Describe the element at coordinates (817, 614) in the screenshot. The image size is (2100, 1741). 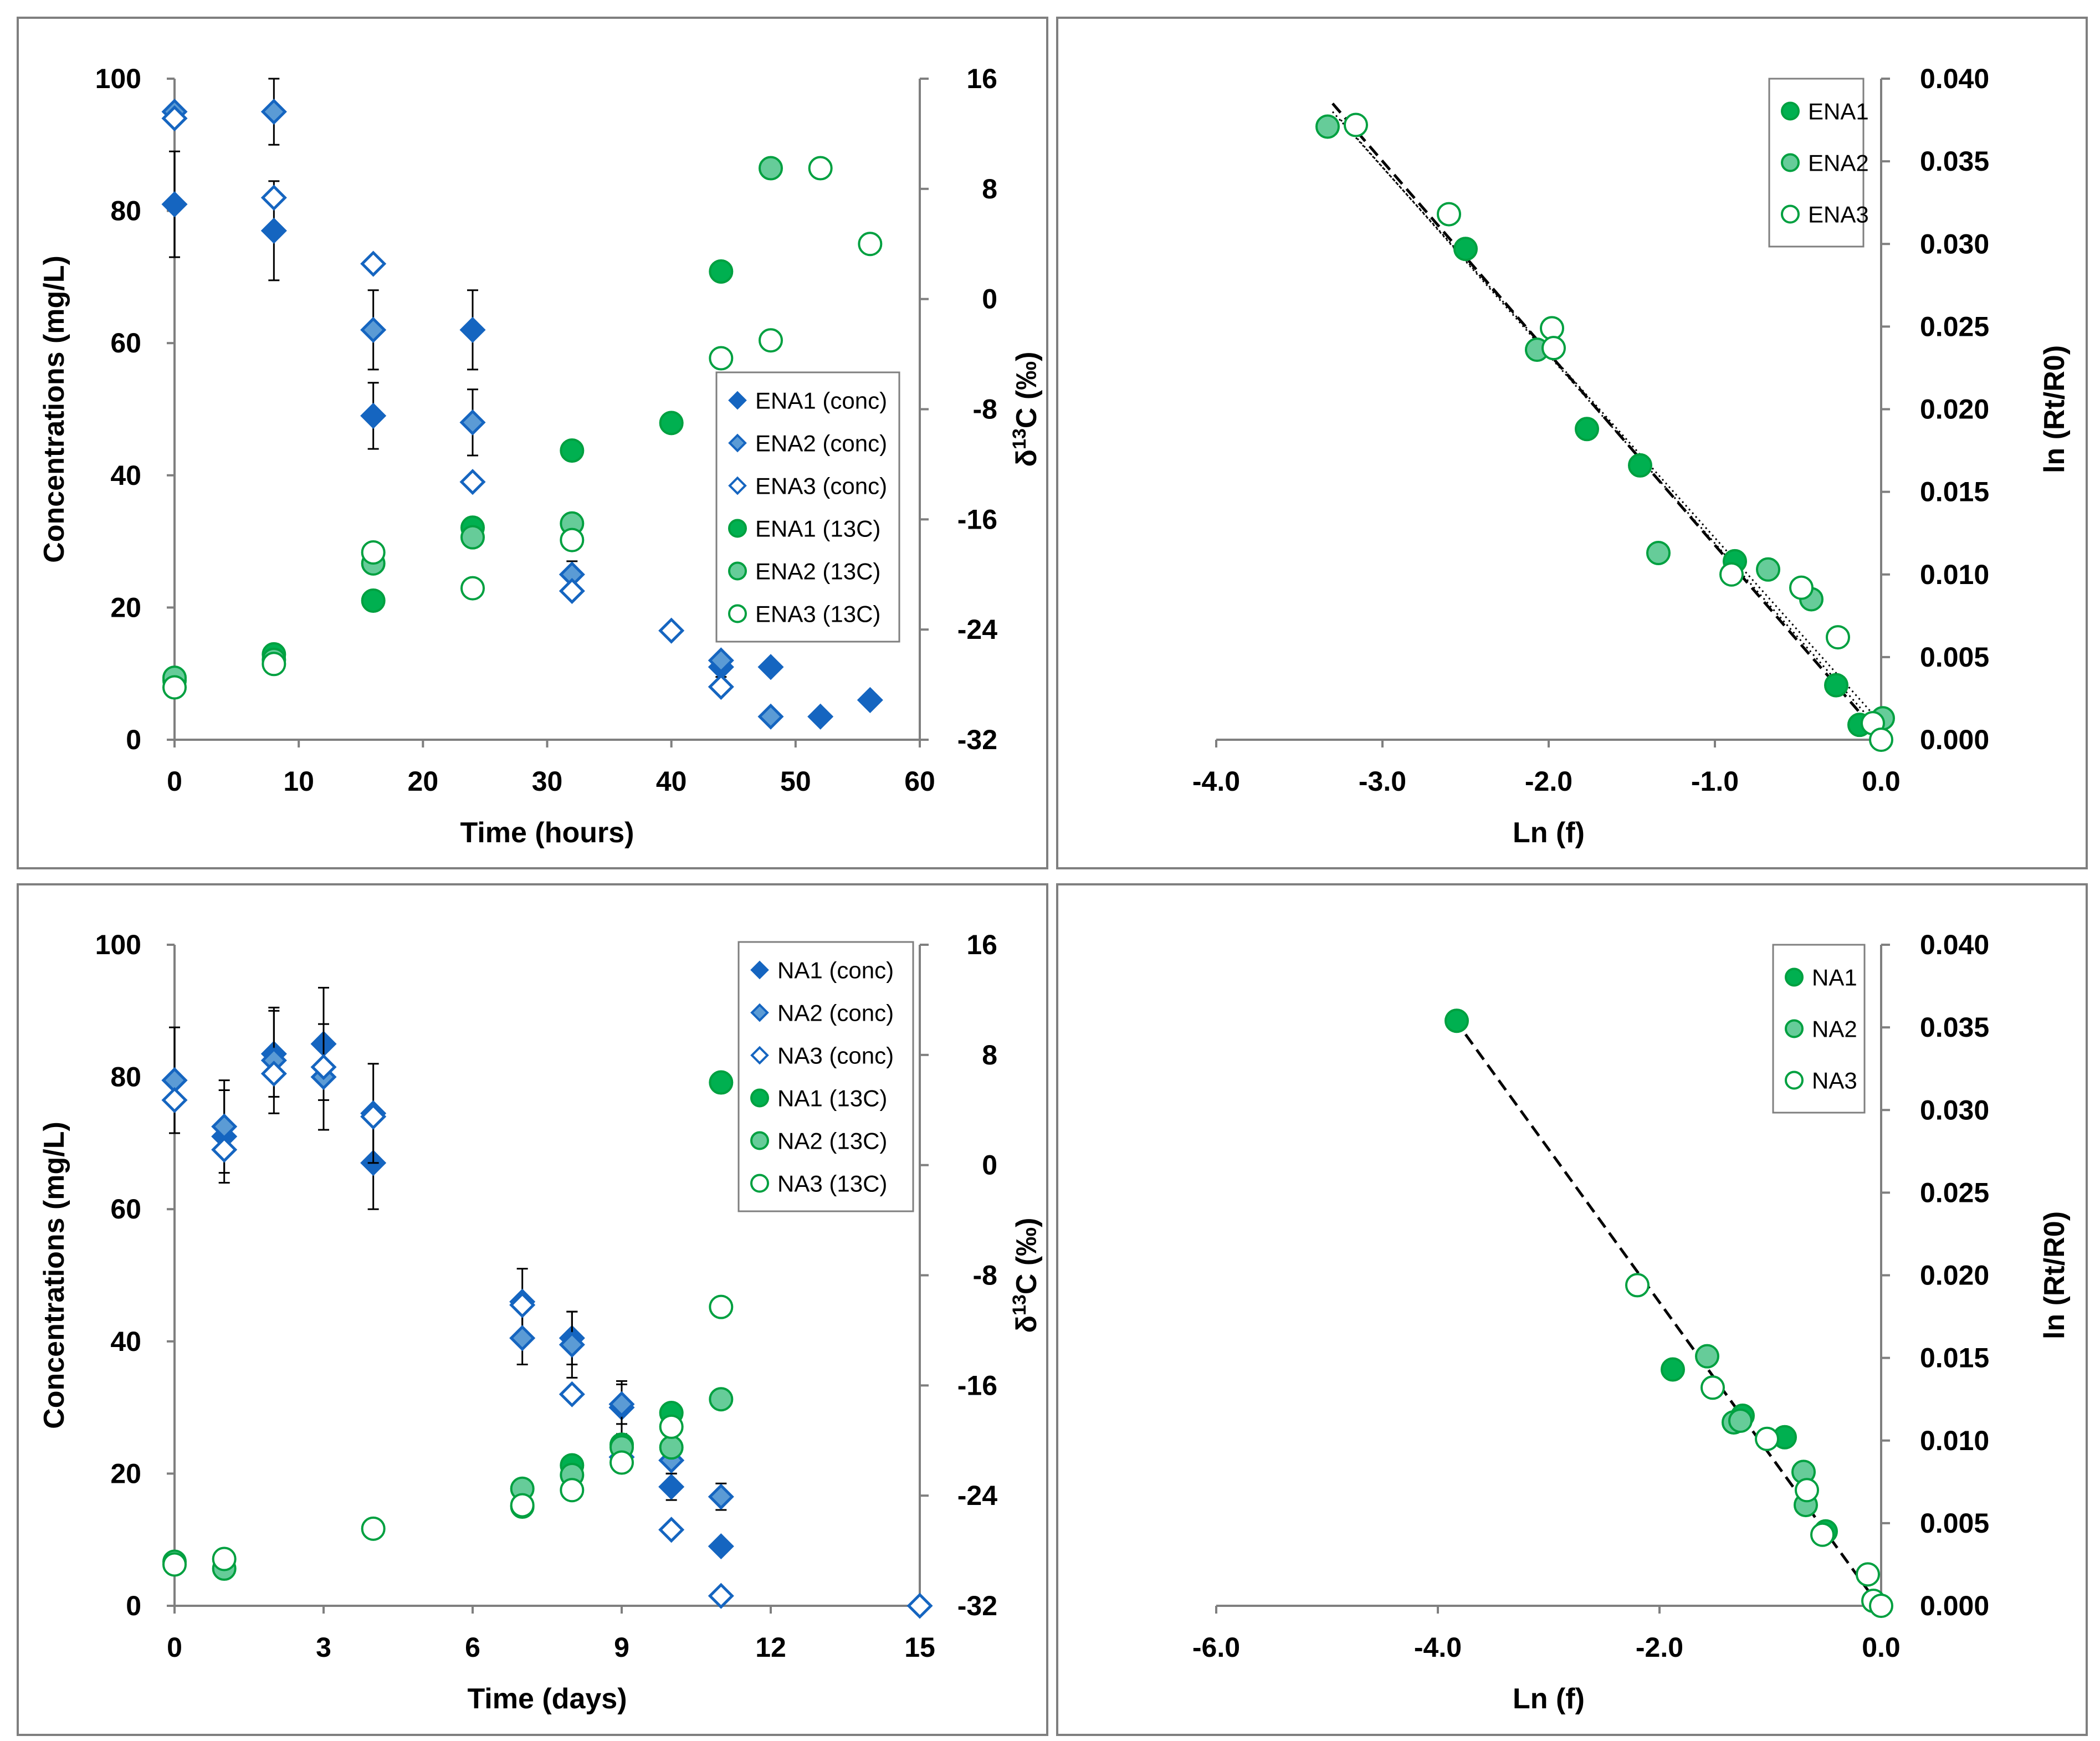
I see `legend-label: ENA3 (13C)` at that location.